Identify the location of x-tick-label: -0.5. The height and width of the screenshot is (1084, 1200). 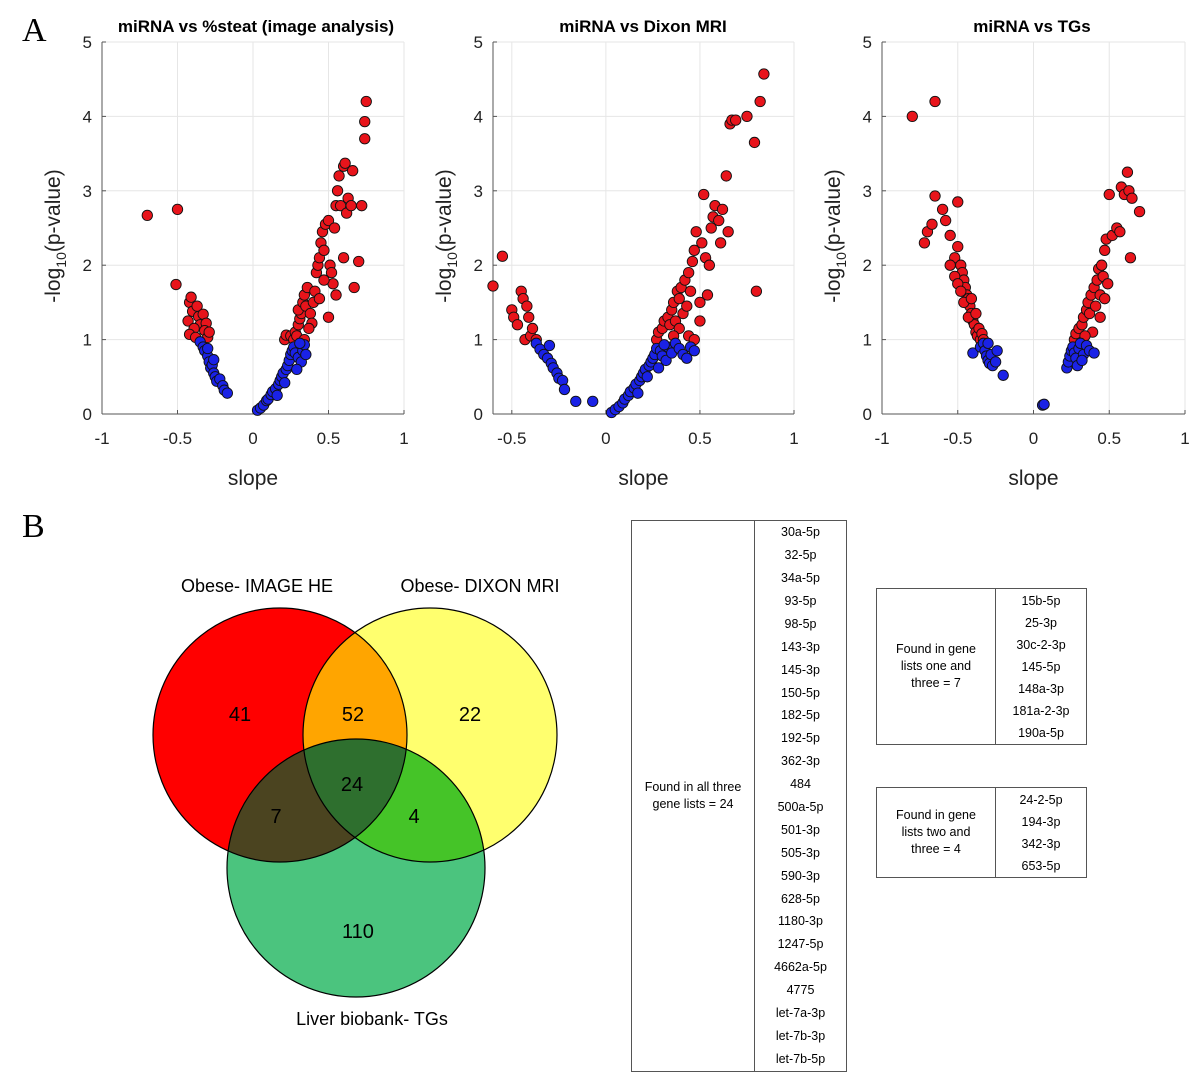
(511, 438).